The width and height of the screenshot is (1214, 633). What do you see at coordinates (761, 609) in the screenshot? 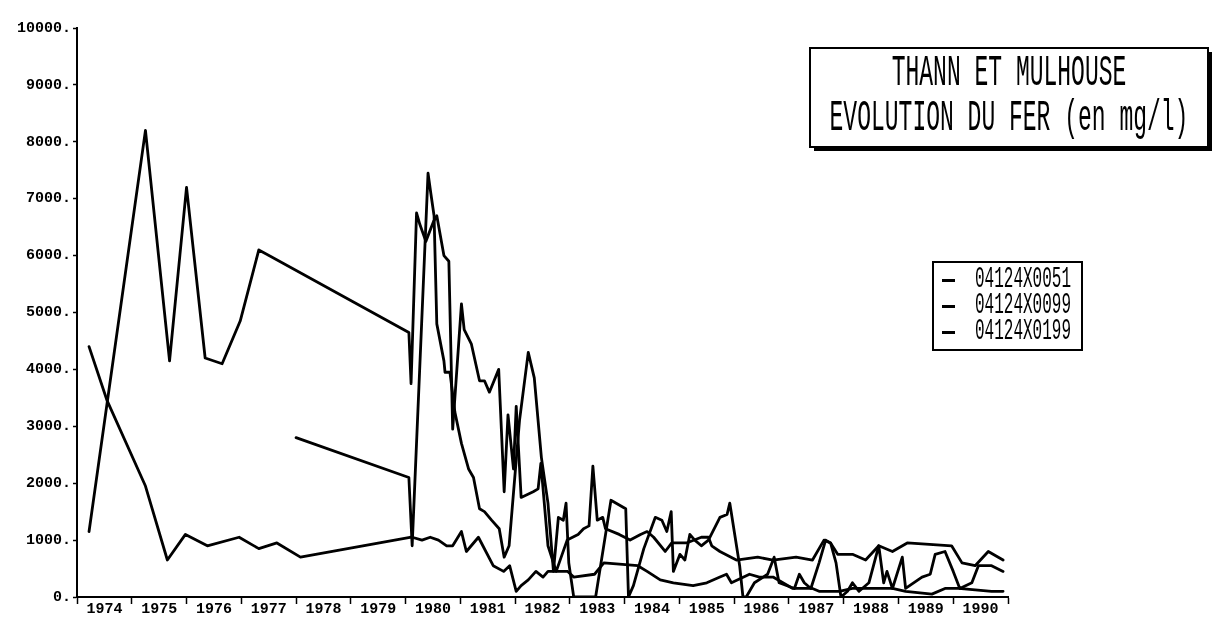
I see `x-tick-label: 1986` at bounding box center [761, 609].